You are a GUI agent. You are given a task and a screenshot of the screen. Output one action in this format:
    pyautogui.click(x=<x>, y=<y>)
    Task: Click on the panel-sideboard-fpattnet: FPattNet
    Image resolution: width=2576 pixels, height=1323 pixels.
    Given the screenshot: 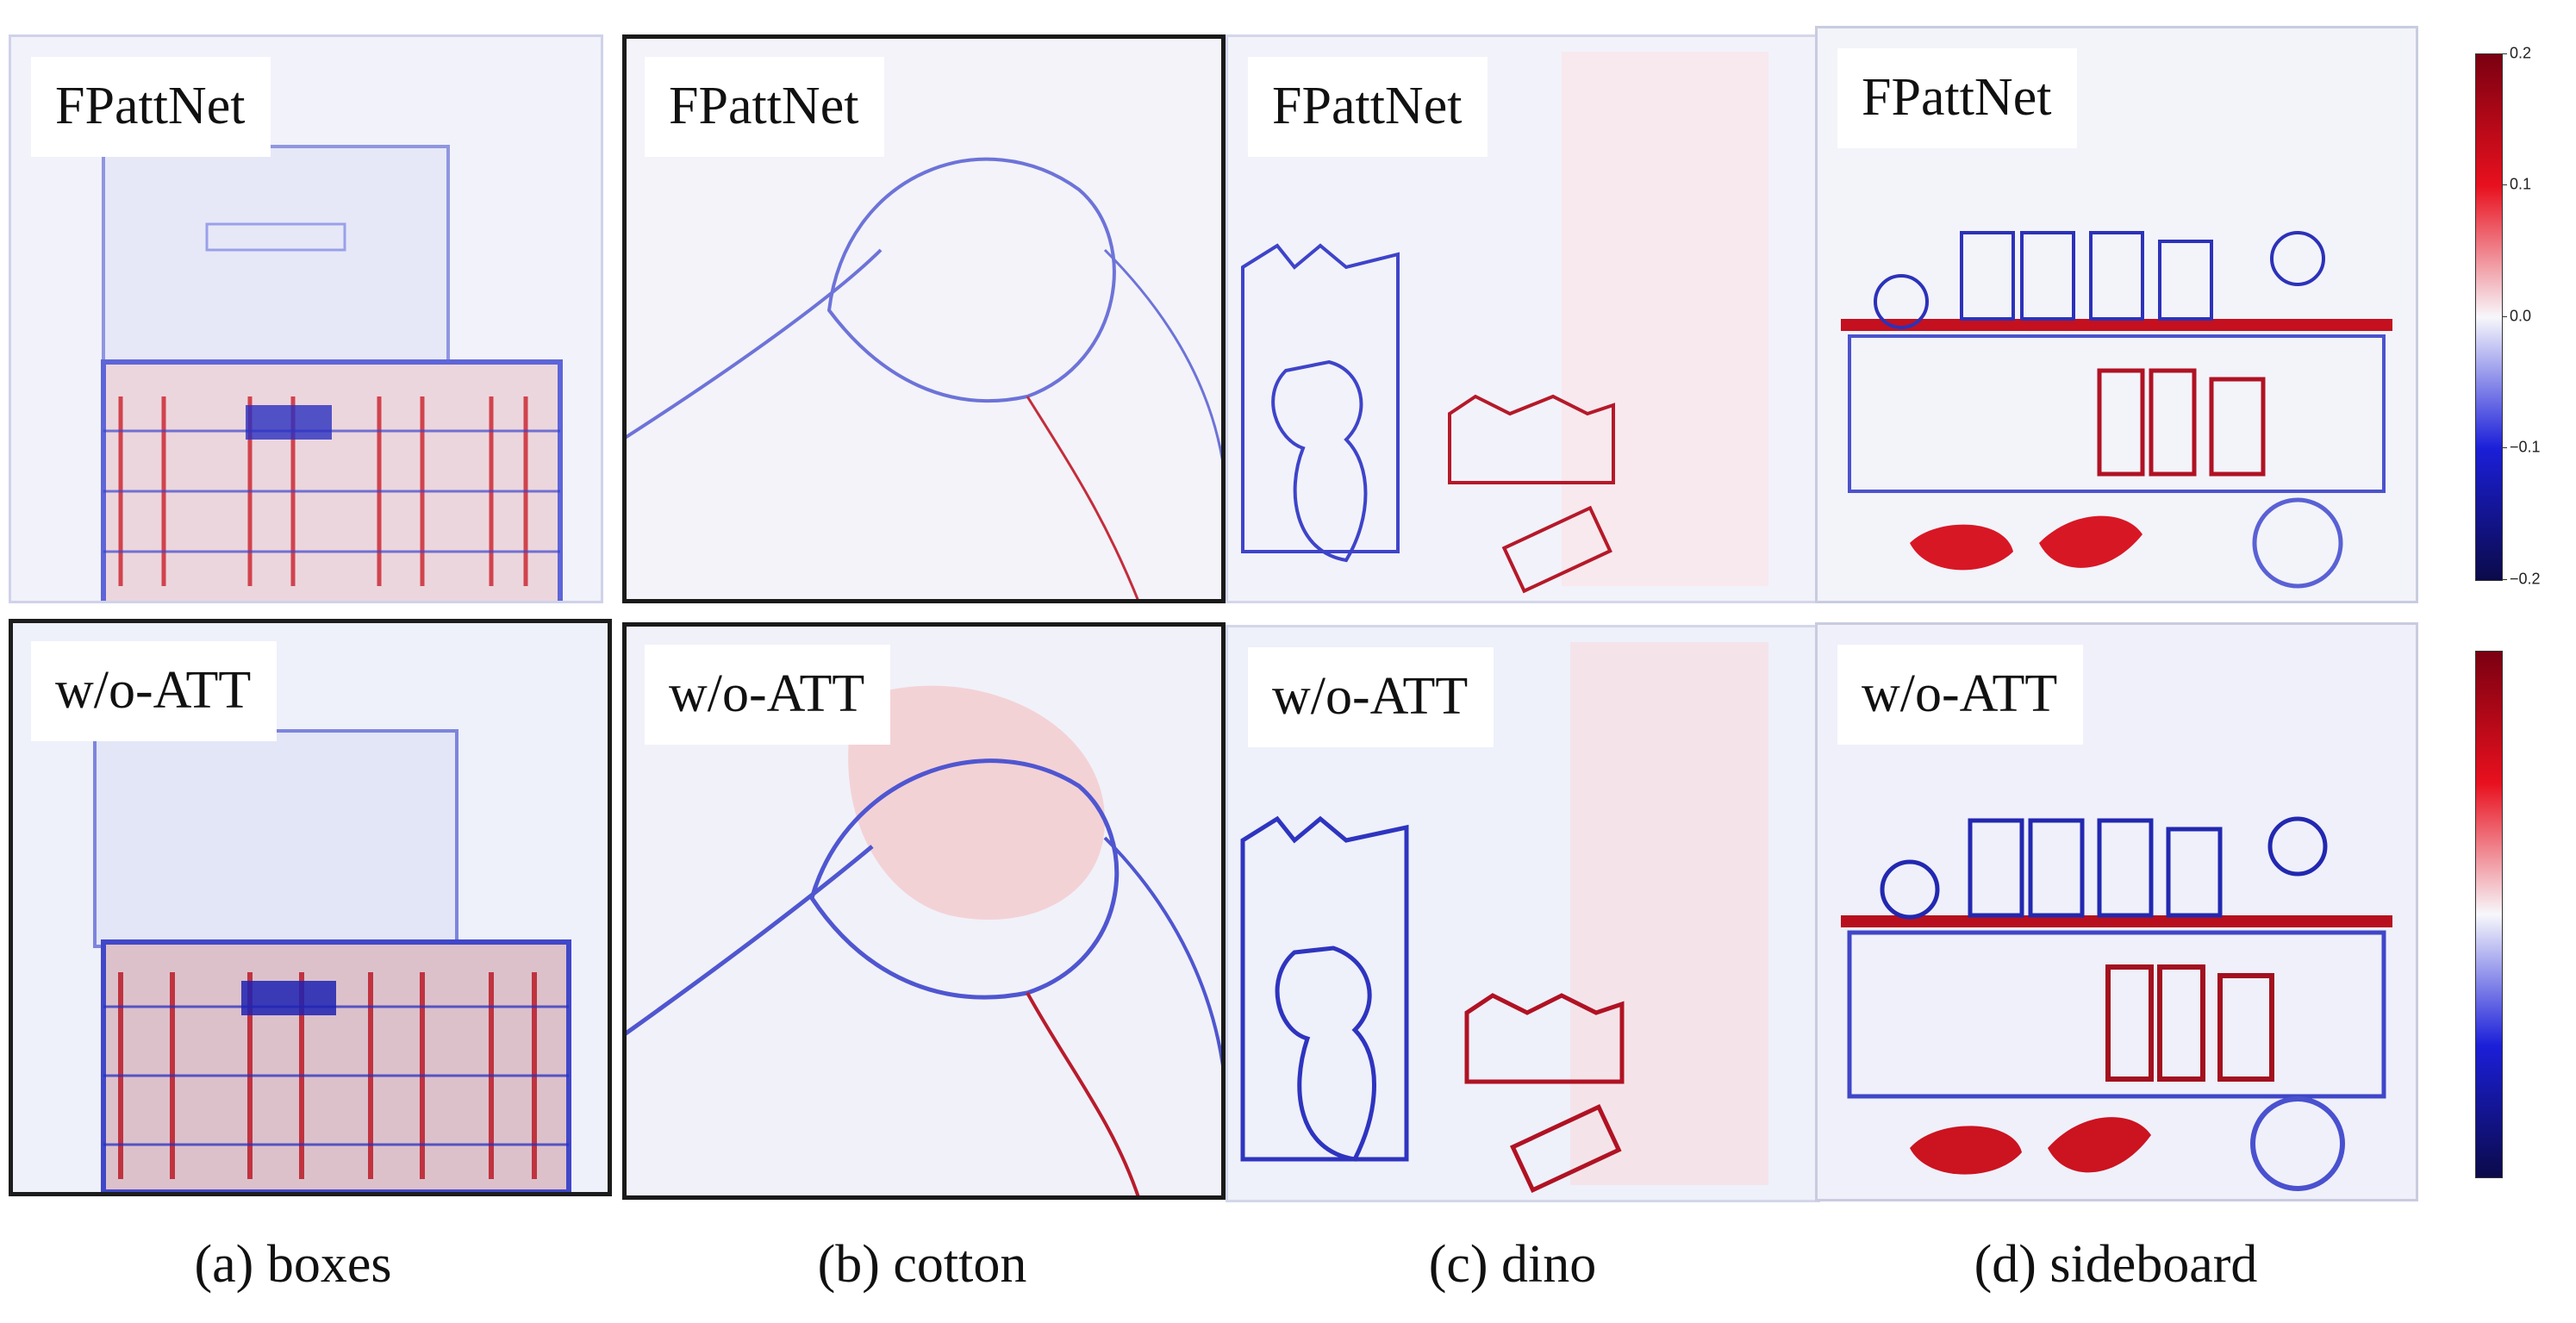 What is the action you would take?
    pyautogui.click(x=2116, y=314)
    